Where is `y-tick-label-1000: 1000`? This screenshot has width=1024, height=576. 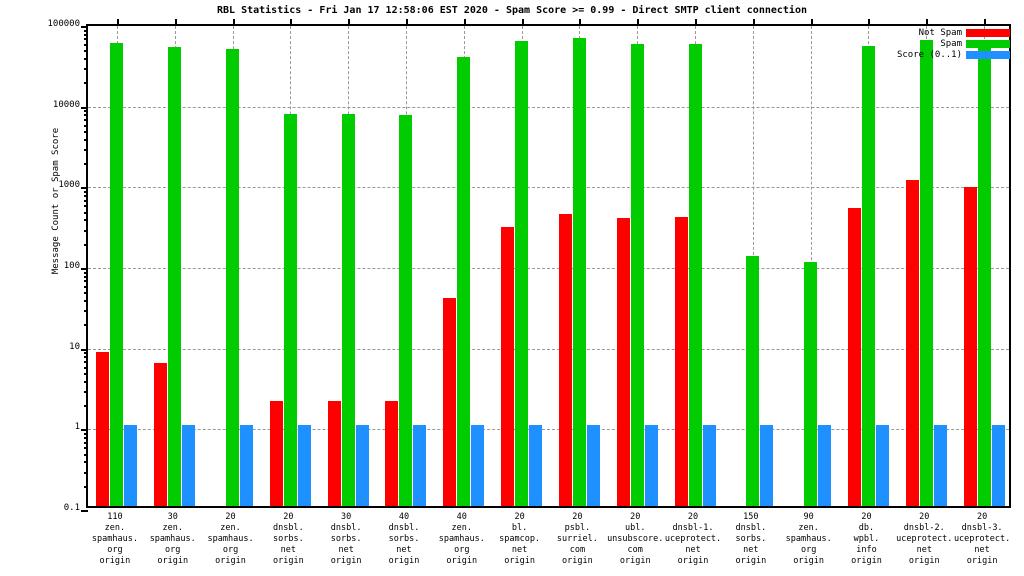 y-tick-label-1000: 1000 is located at coordinates (69, 185).